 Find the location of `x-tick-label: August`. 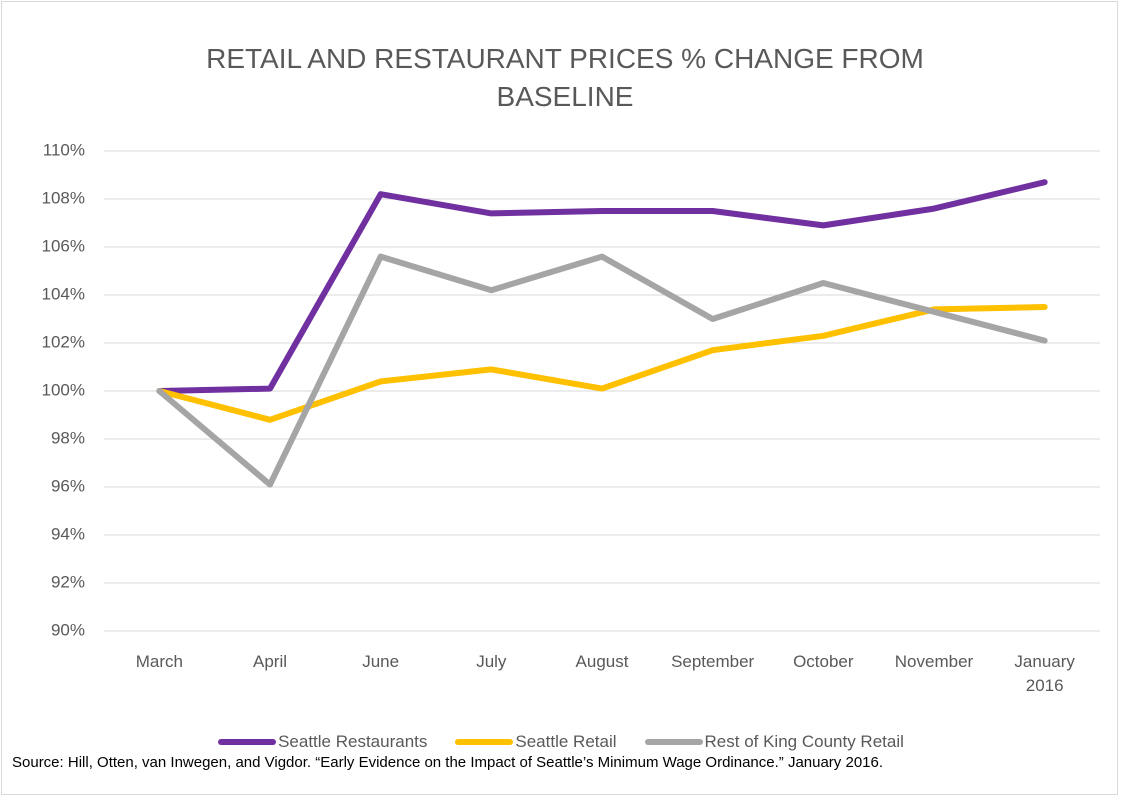

x-tick-label: August is located at coordinates (602, 661).